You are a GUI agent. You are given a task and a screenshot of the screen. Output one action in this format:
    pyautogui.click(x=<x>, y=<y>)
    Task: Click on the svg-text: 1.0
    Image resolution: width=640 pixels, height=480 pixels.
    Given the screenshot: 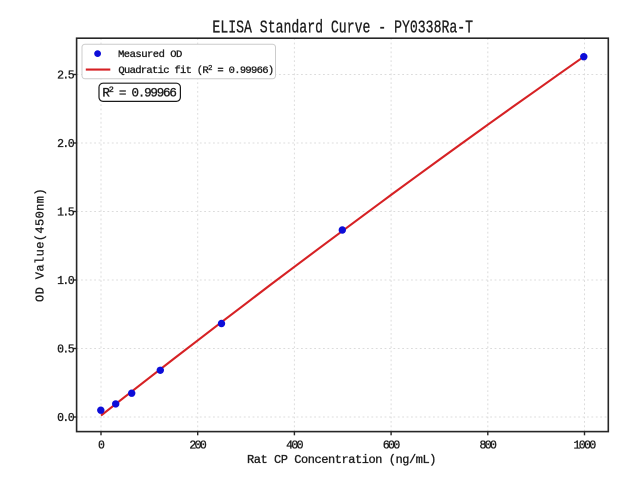 What is the action you would take?
    pyautogui.click(x=66, y=281)
    